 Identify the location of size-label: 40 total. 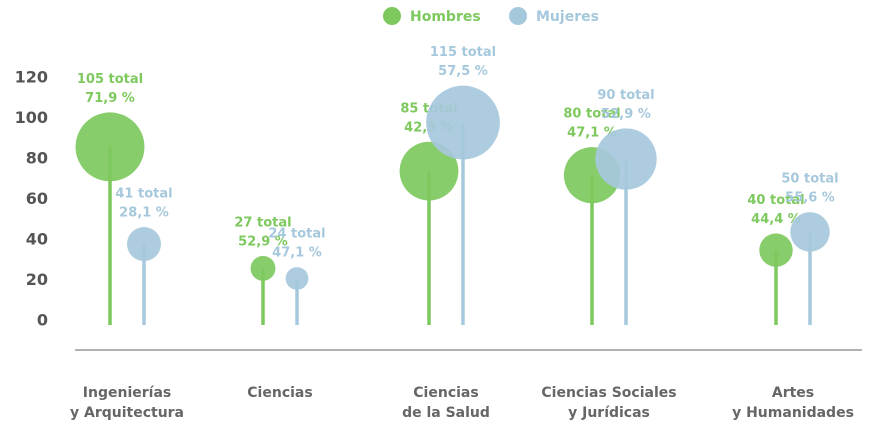
(775, 200).